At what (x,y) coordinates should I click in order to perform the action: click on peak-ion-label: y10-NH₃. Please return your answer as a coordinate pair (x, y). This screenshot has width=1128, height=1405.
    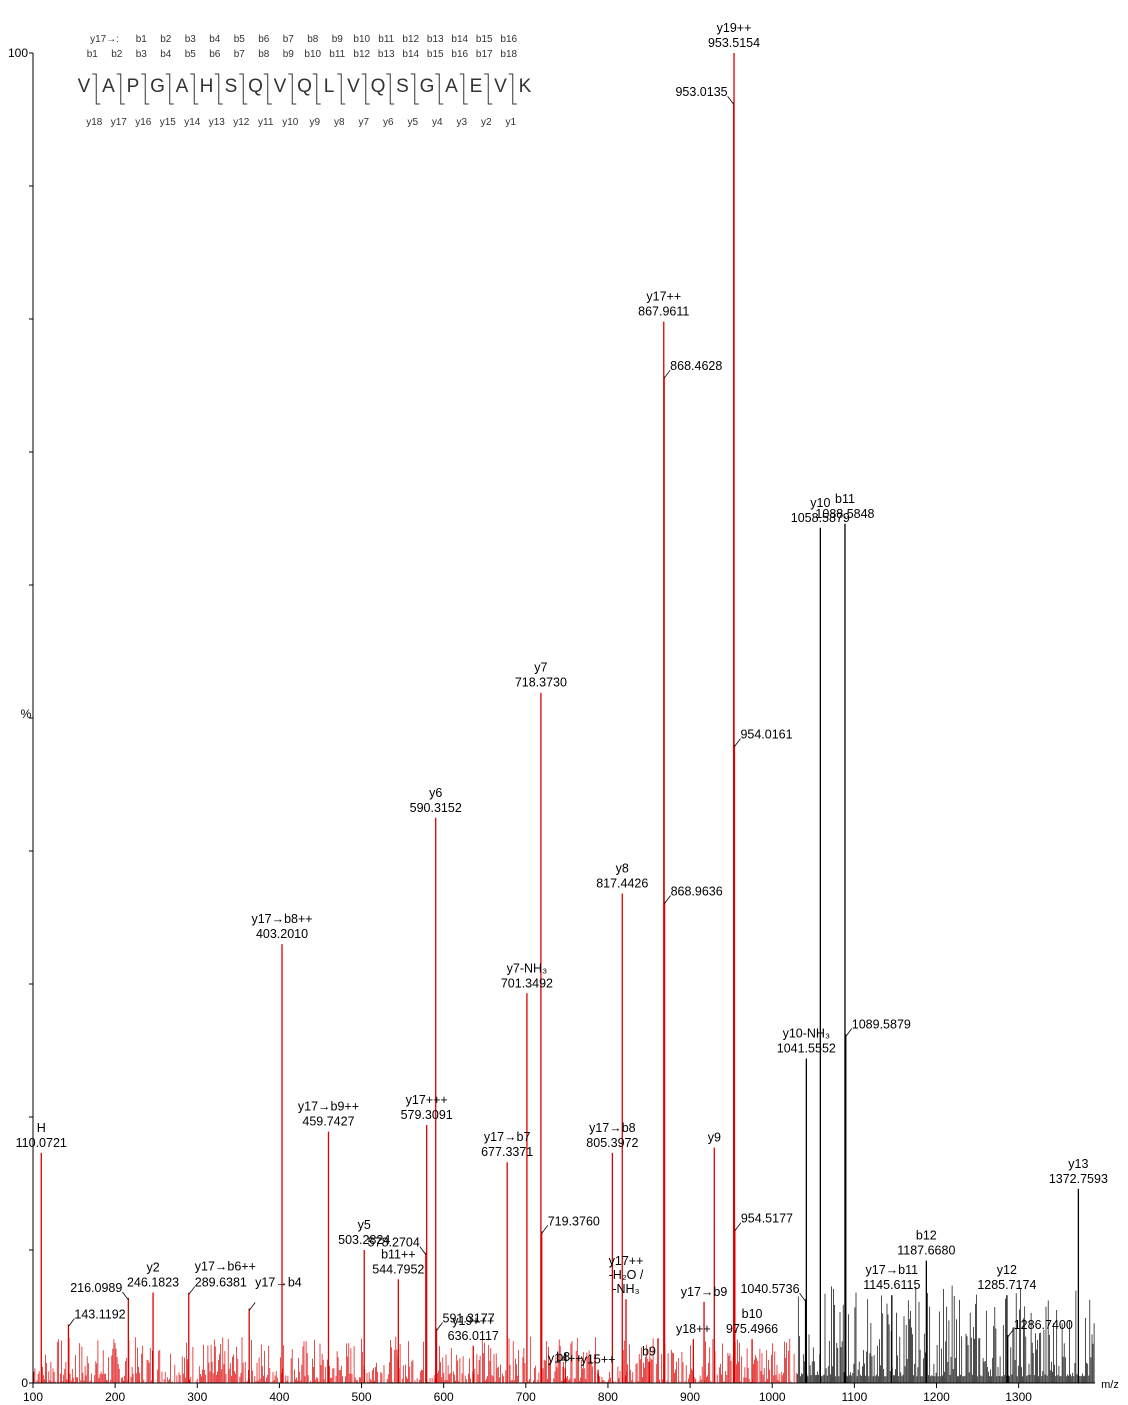
    Looking at the image, I should click on (806, 1033).